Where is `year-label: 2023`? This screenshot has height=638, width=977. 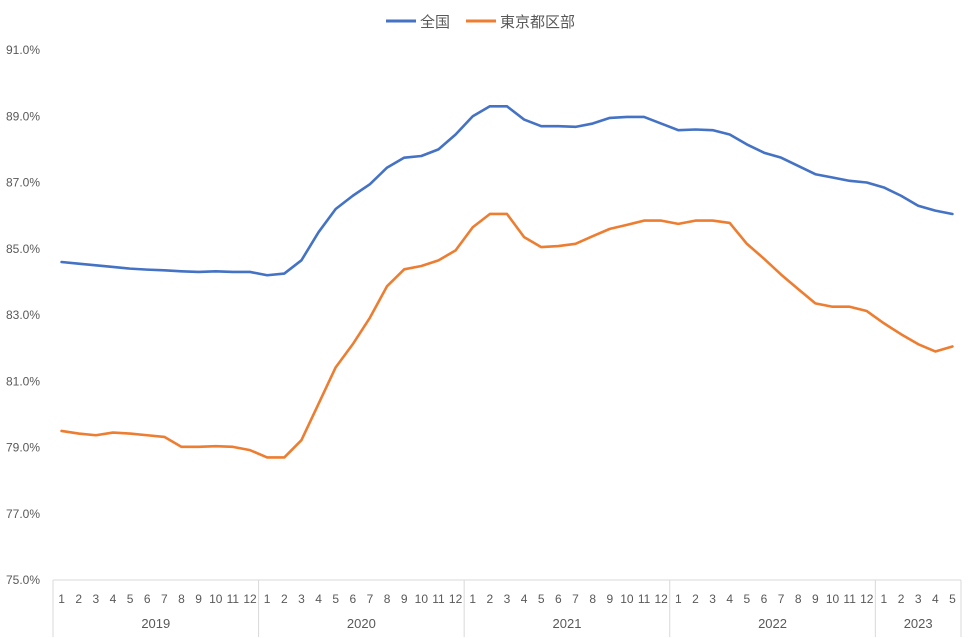
year-label: 2023 is located at coordinates (918, 623).